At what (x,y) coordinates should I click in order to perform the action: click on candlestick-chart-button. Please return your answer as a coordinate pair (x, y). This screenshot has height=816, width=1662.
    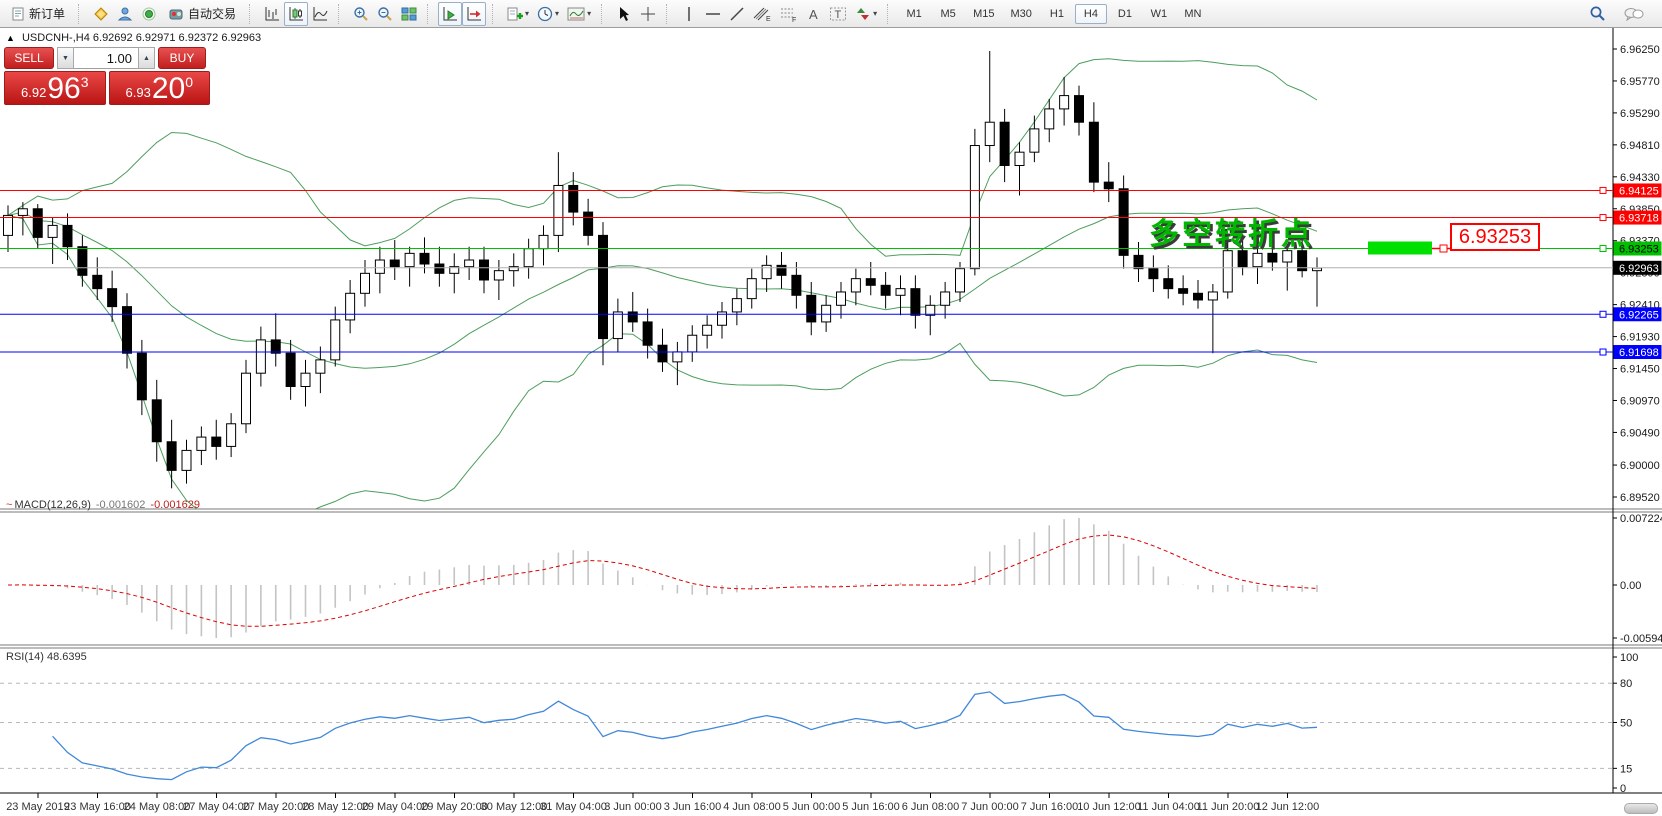
    Looking at the image, I should click on (296, 13).